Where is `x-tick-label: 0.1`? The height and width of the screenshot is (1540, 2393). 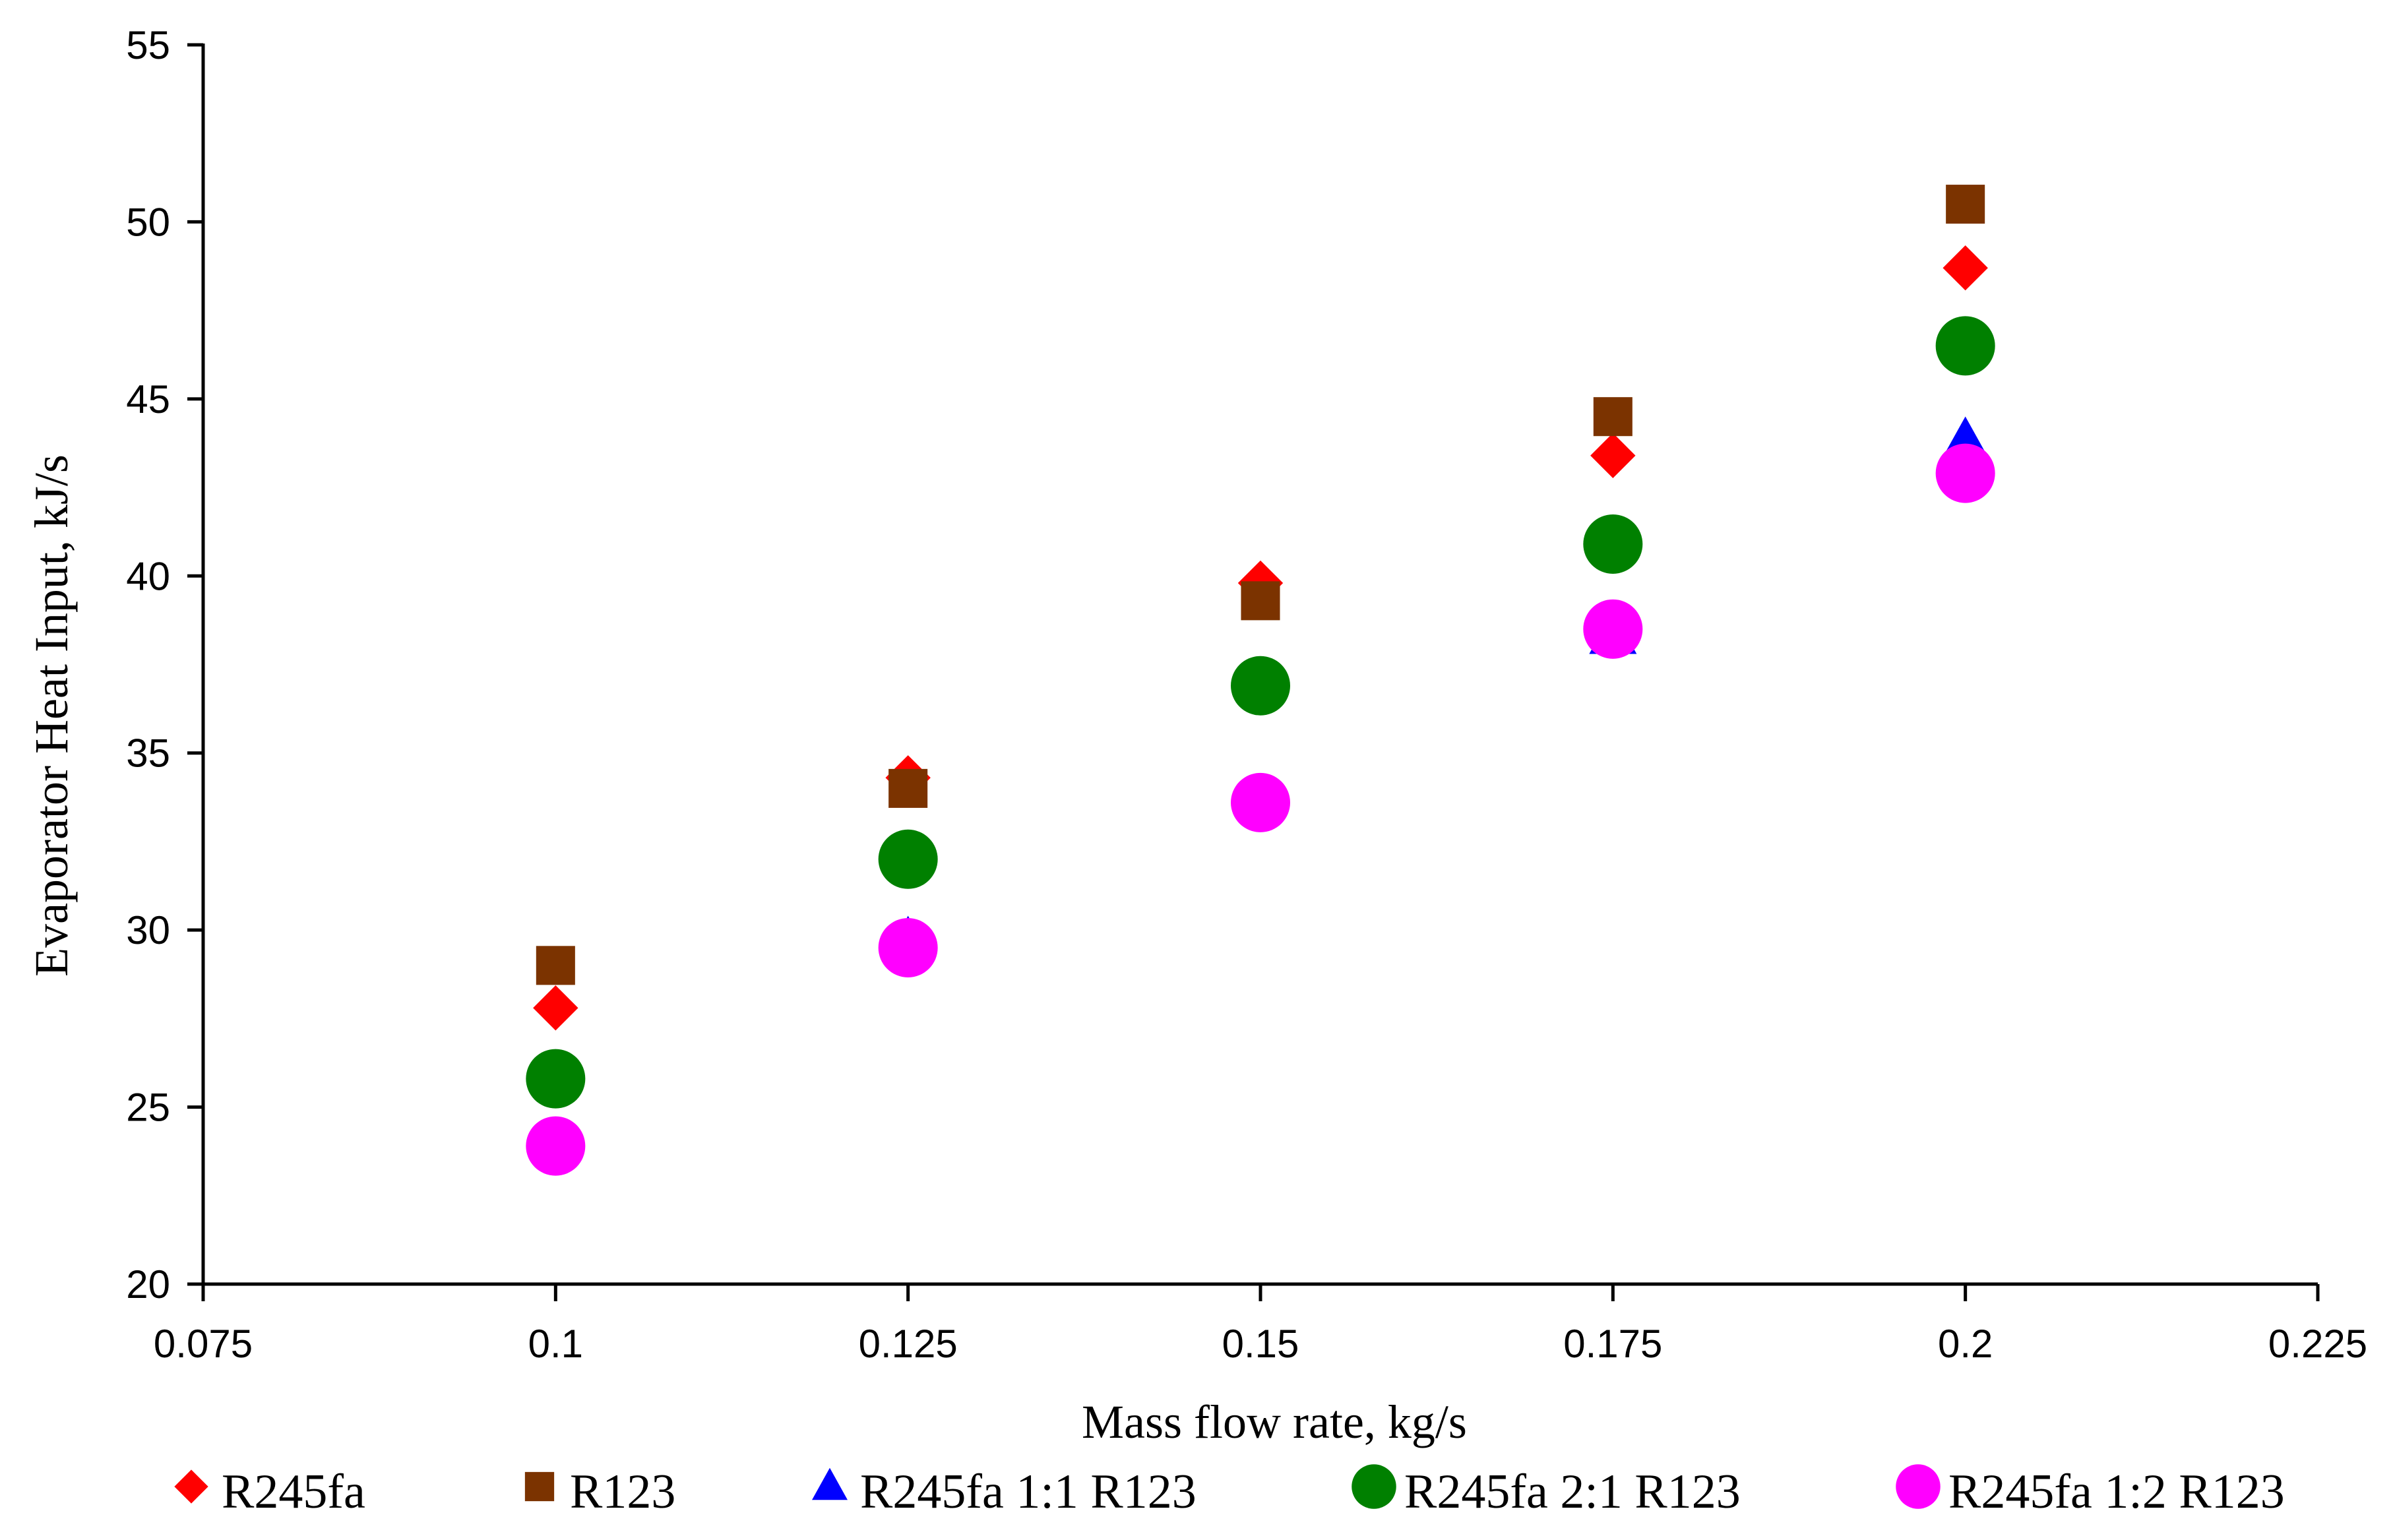 x-tick-label: 0.1 is located at coordinates (555, 1344).